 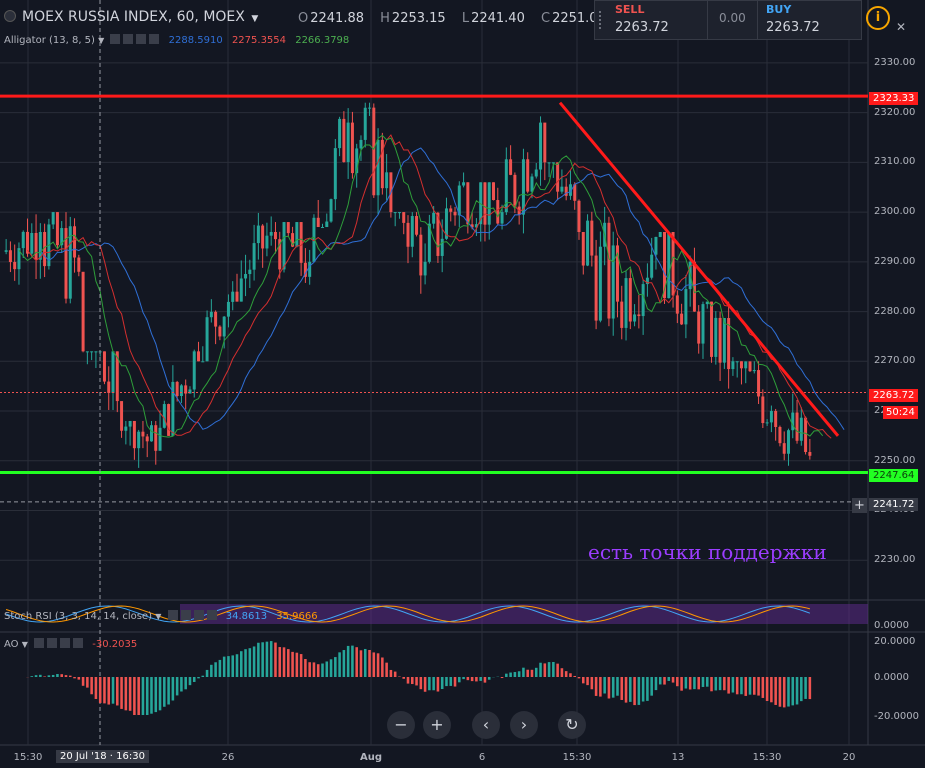 What do you see at coordinates (779, 9) in the screenshot?
I see `buy-label: BUY` at bounding box center [779, 9].